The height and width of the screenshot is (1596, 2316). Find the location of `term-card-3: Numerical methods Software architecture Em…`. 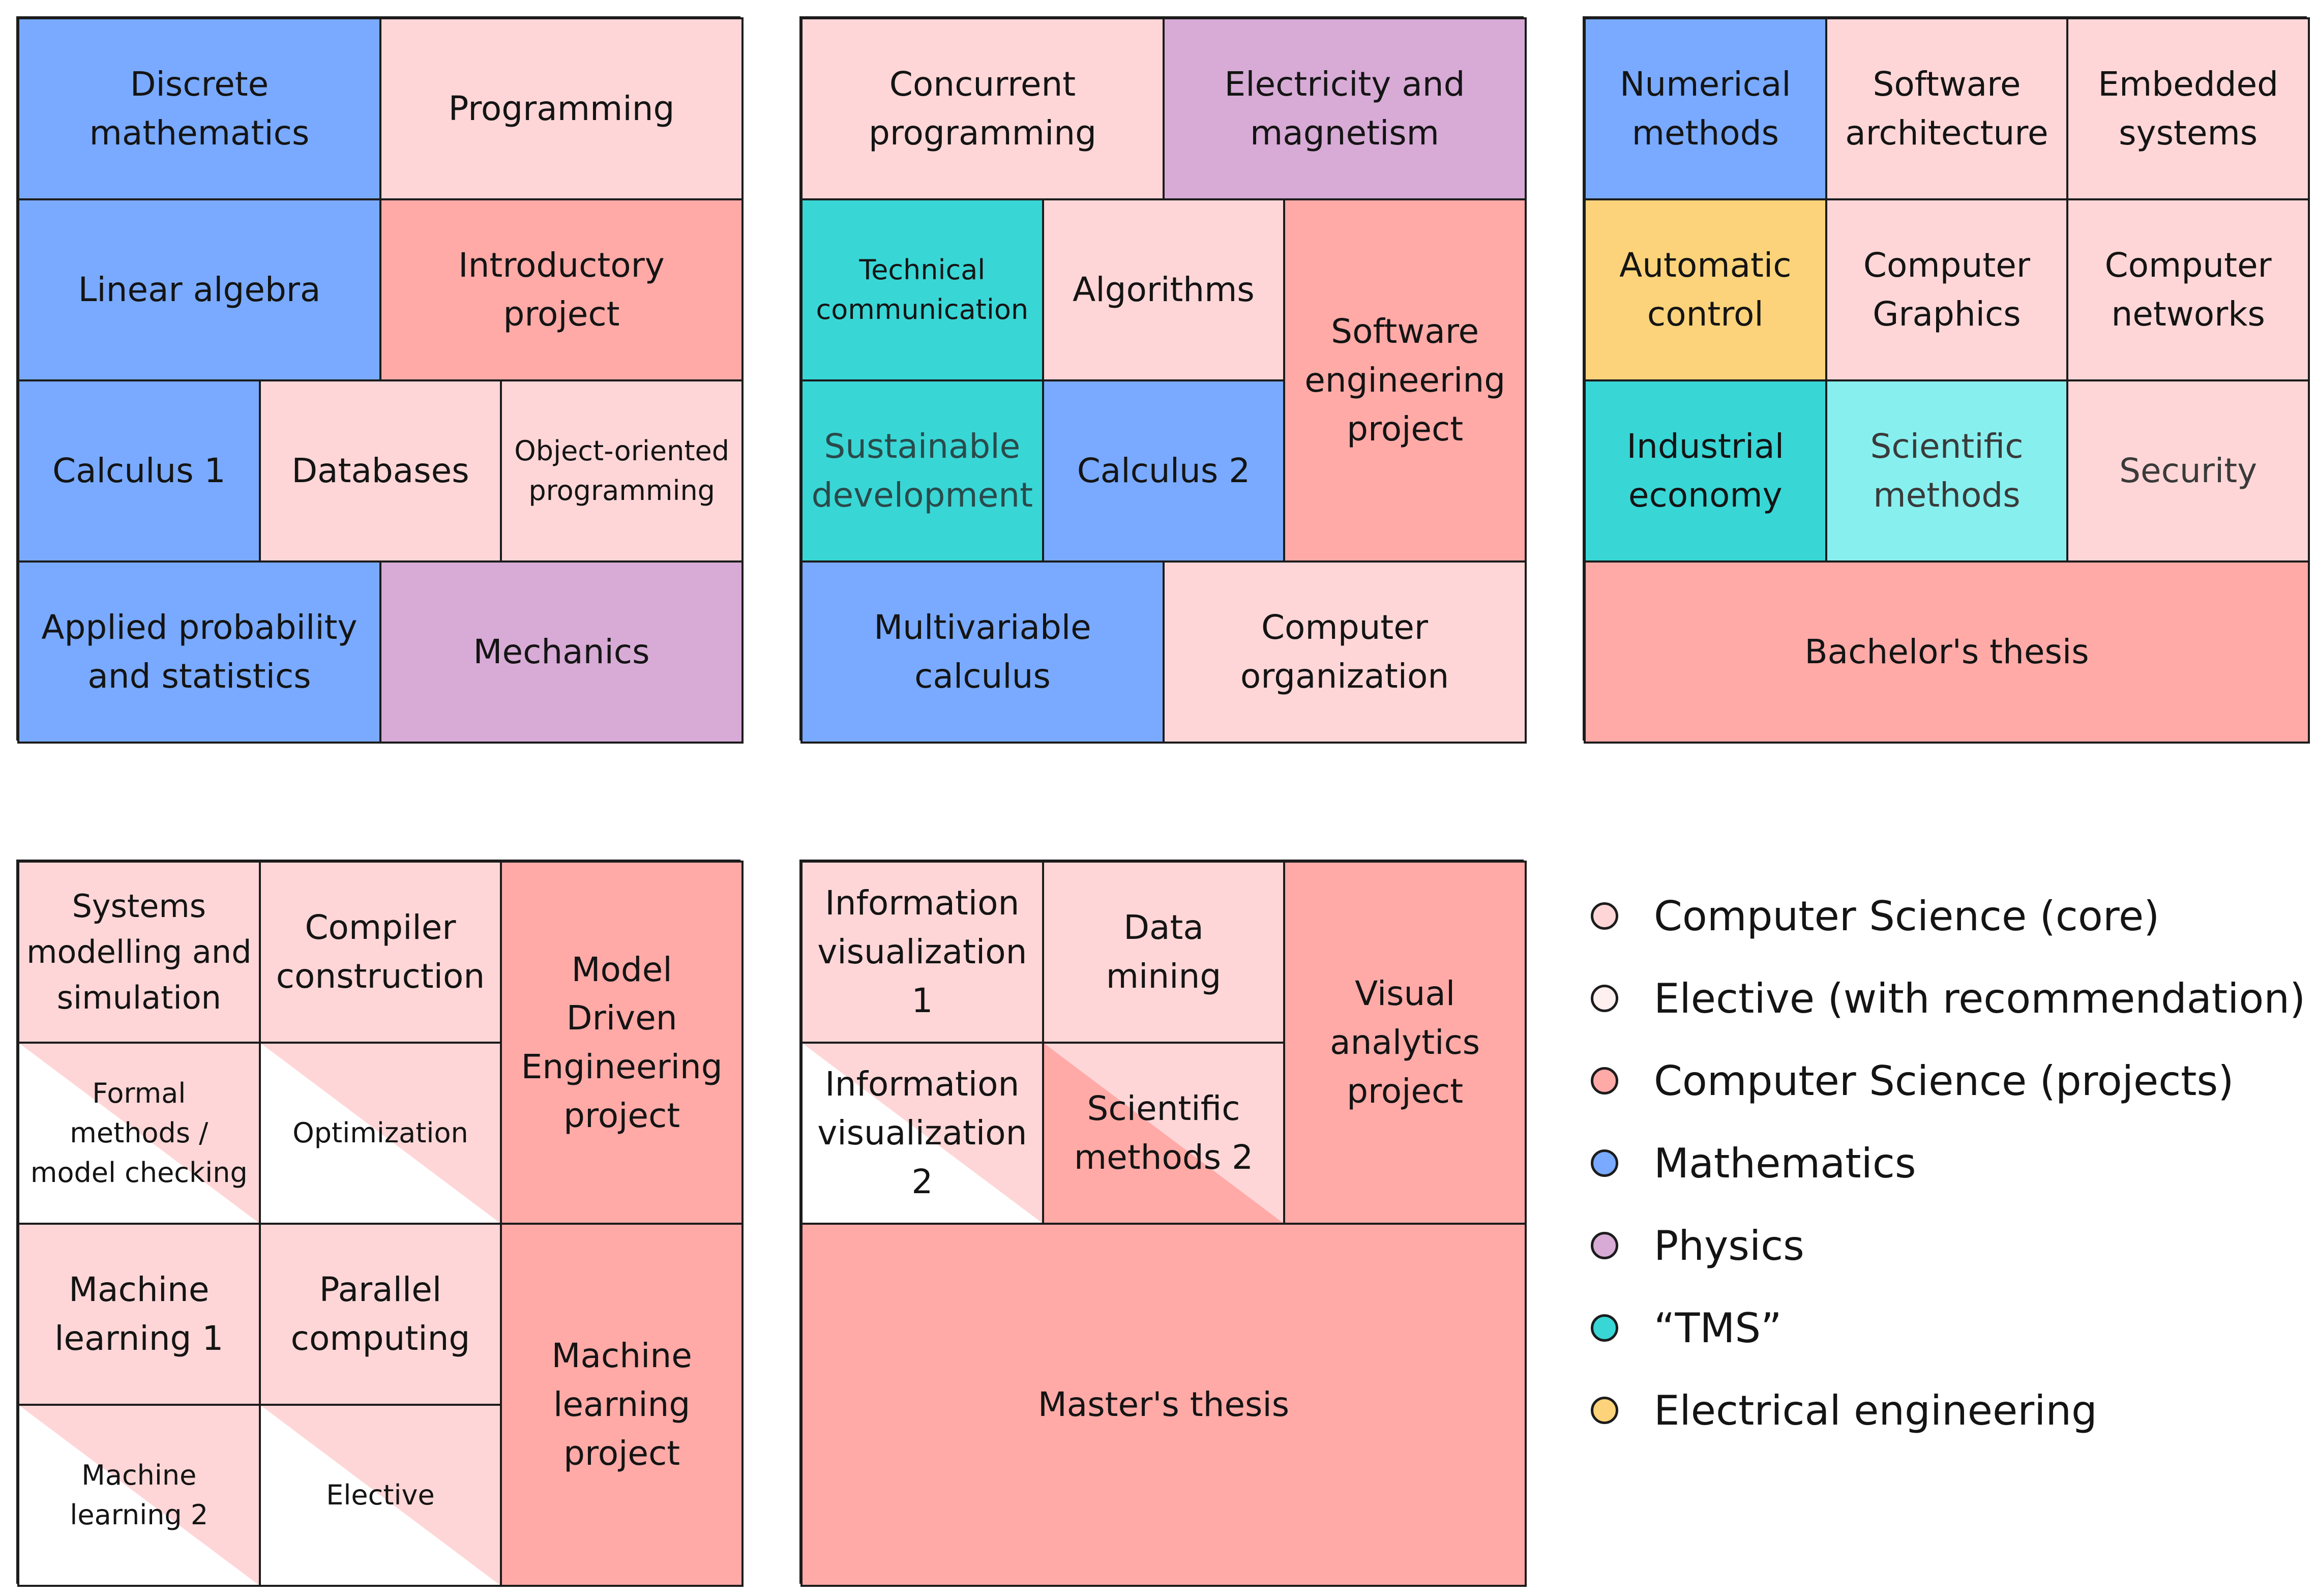

term-card-3: Numerical methods Software architecture Em… is located at coordinates (1946, 380).